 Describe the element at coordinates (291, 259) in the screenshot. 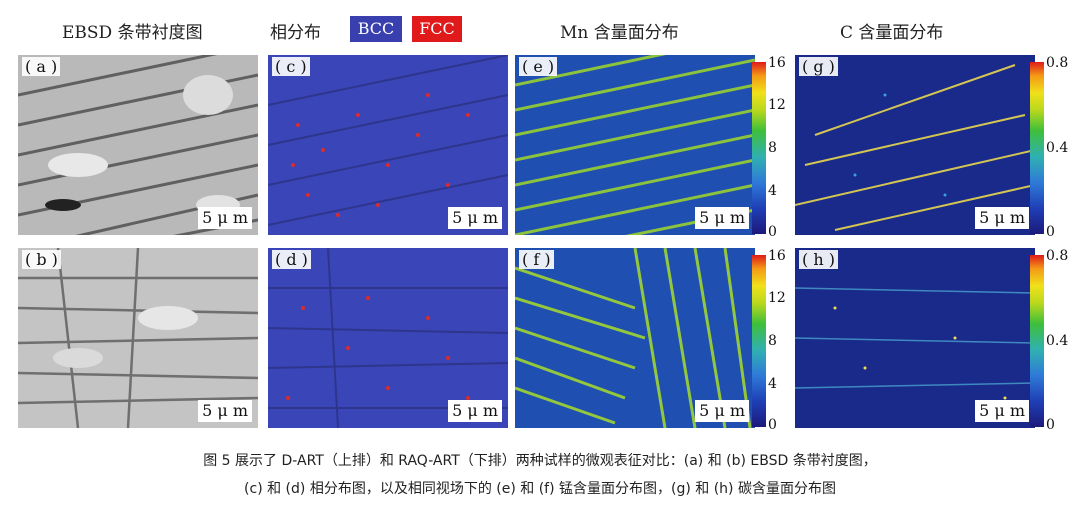

I see `panel-label-d: ( d )` at that location.